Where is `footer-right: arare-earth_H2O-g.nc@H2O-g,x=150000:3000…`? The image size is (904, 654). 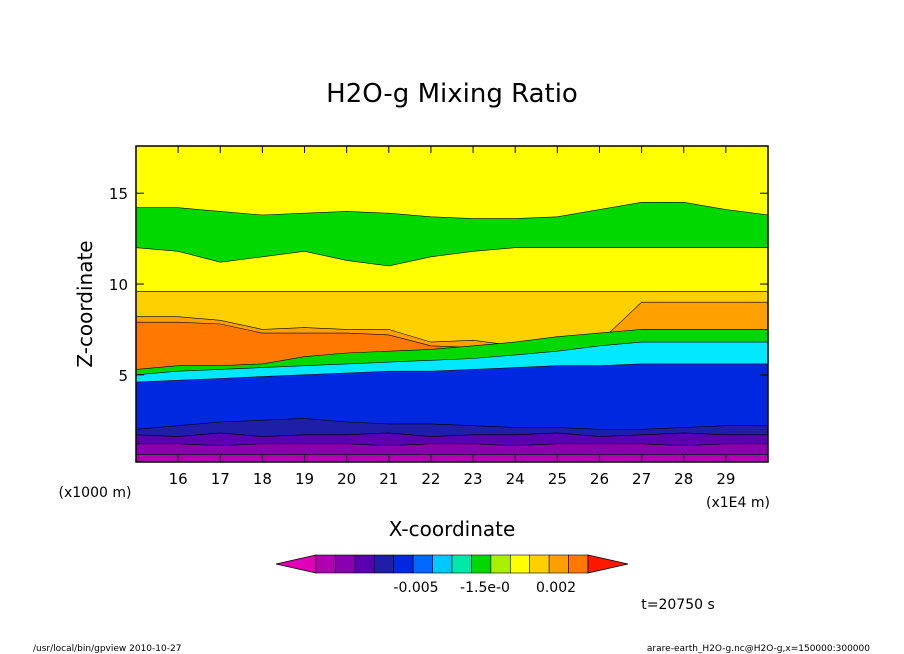
footer-right: arare-earth_H2O-g.nc@H2O-g,x=150000:3000… is located at coordinates (758, 649).